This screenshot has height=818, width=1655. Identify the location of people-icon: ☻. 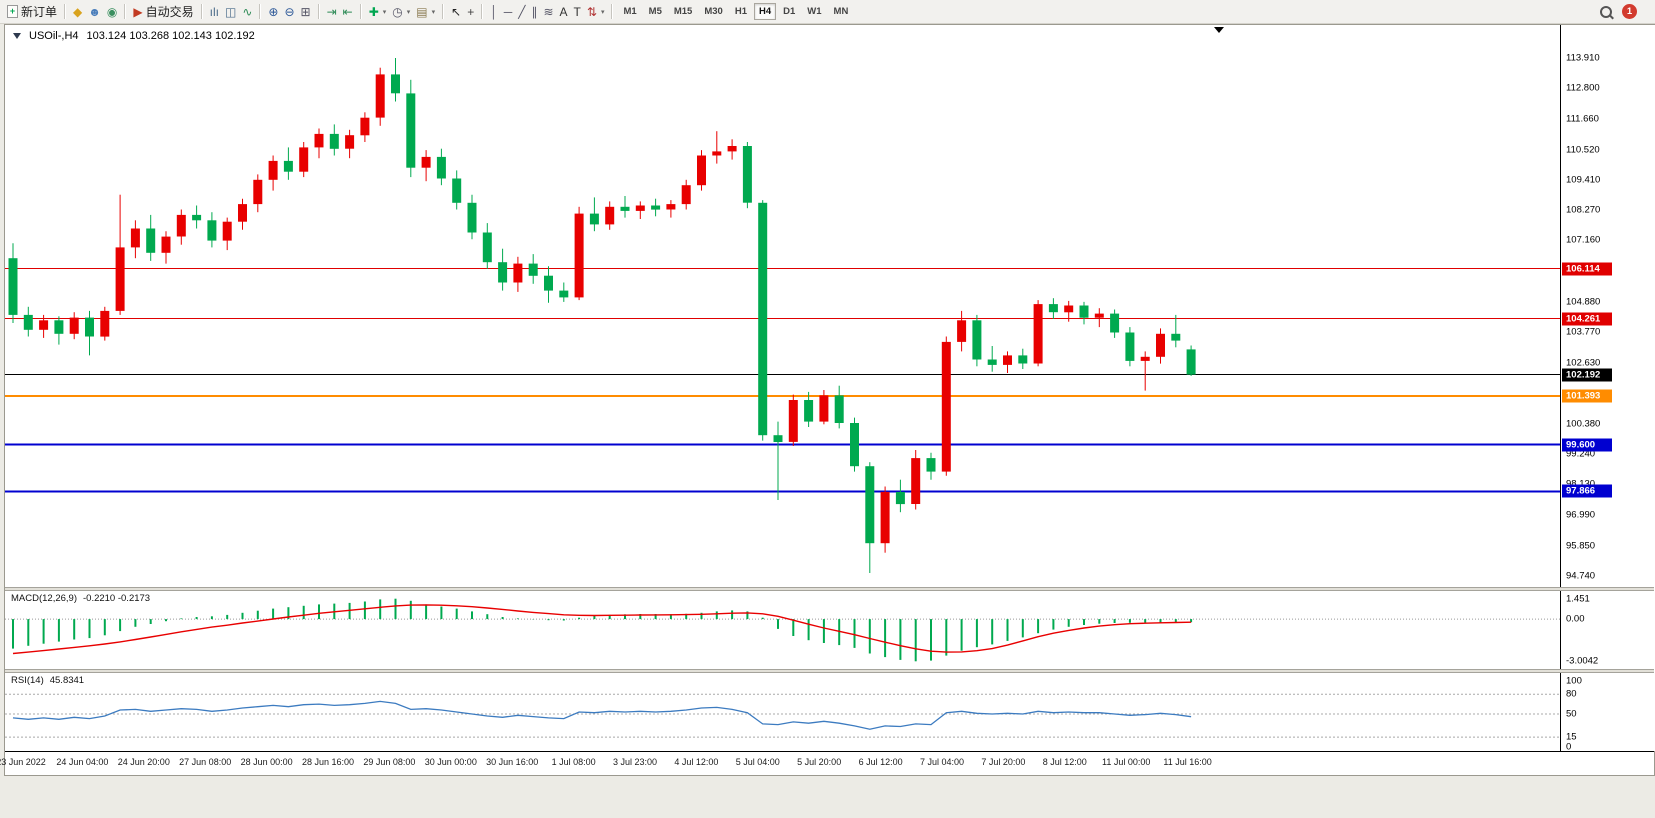
(94, 12).